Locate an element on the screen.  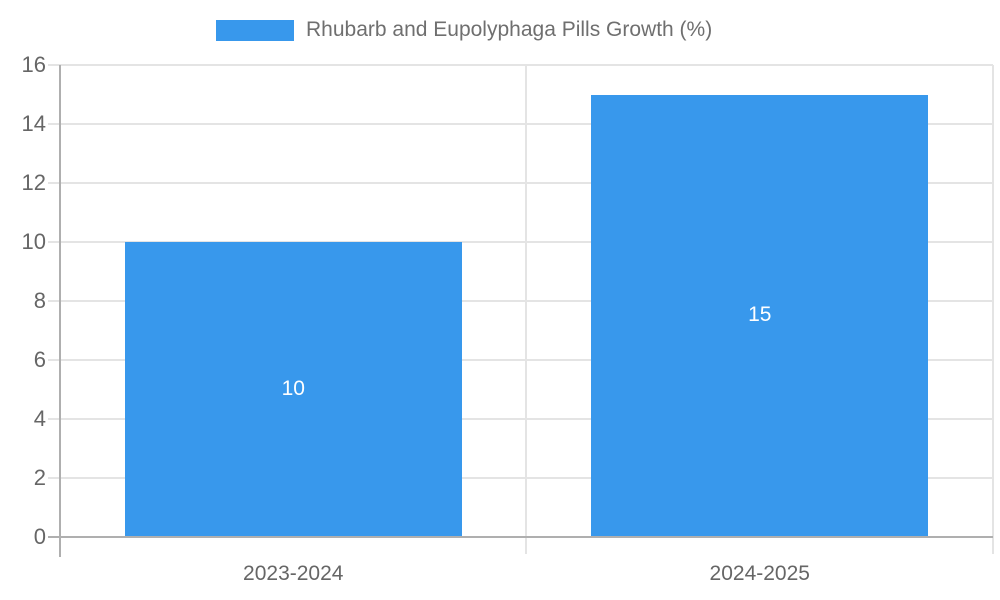
y-tick-label: 6 is located at coordinates (39, 359).